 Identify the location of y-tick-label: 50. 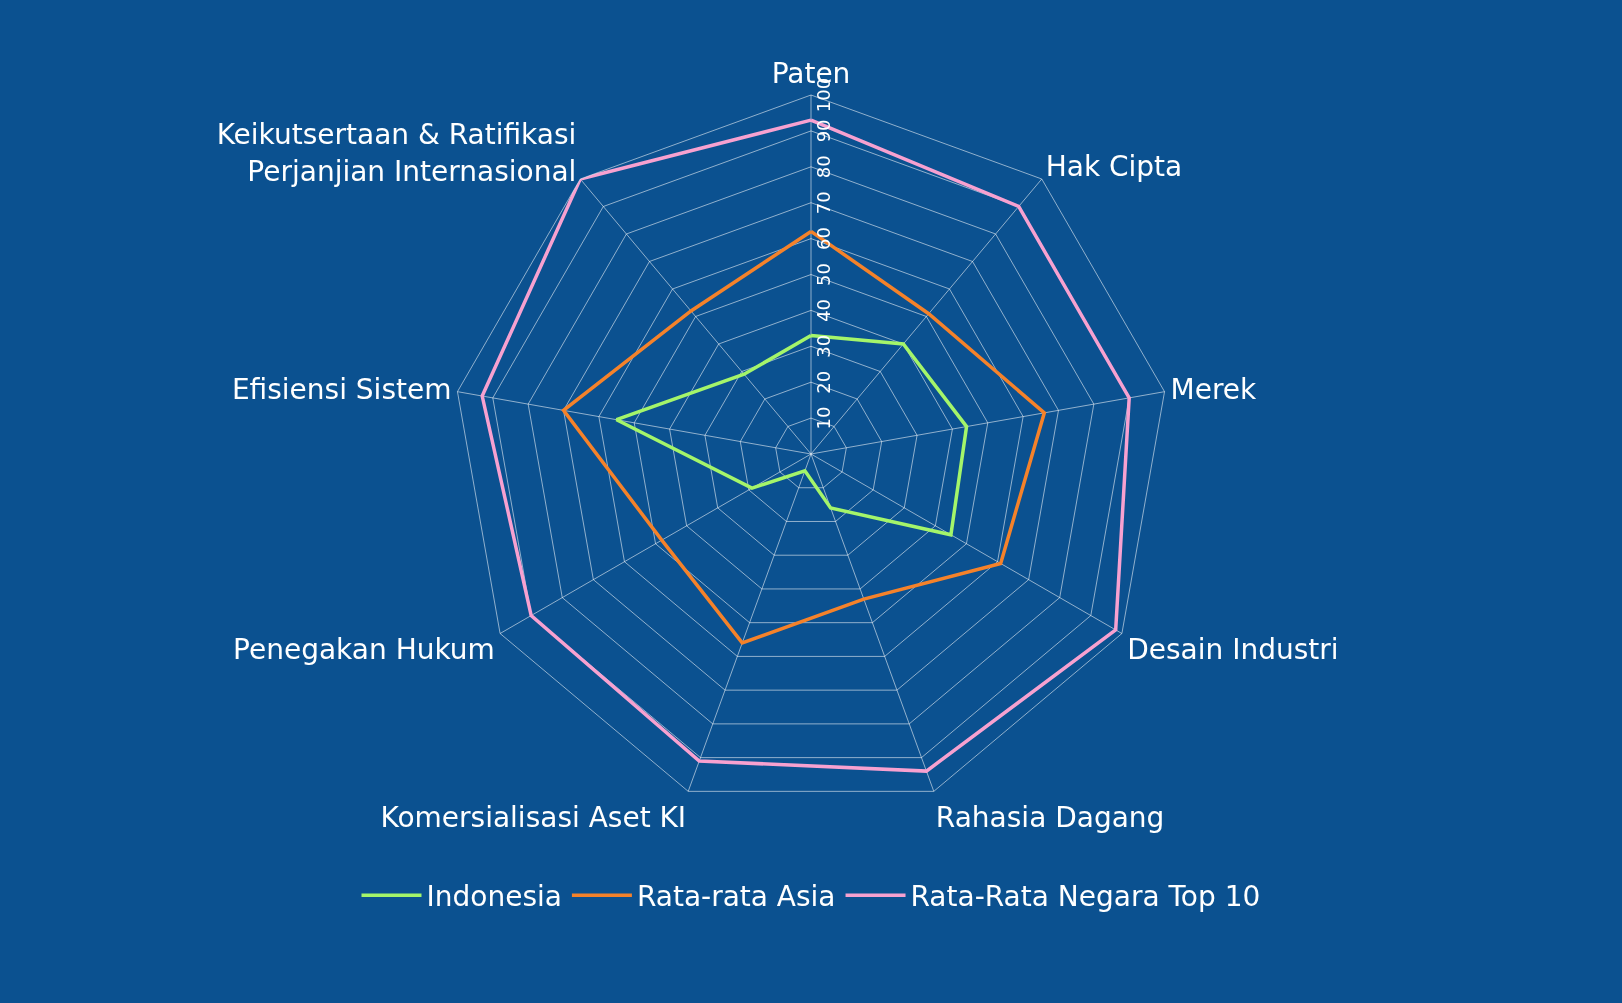
(823, 274).